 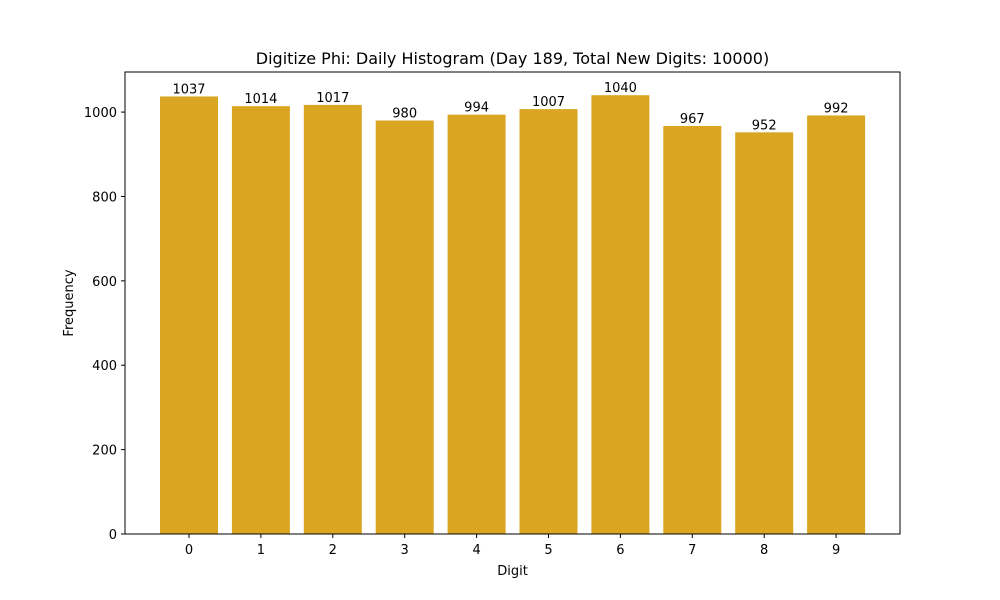 I want to click on x-tick-label: 6, so click(x=620, y=550).